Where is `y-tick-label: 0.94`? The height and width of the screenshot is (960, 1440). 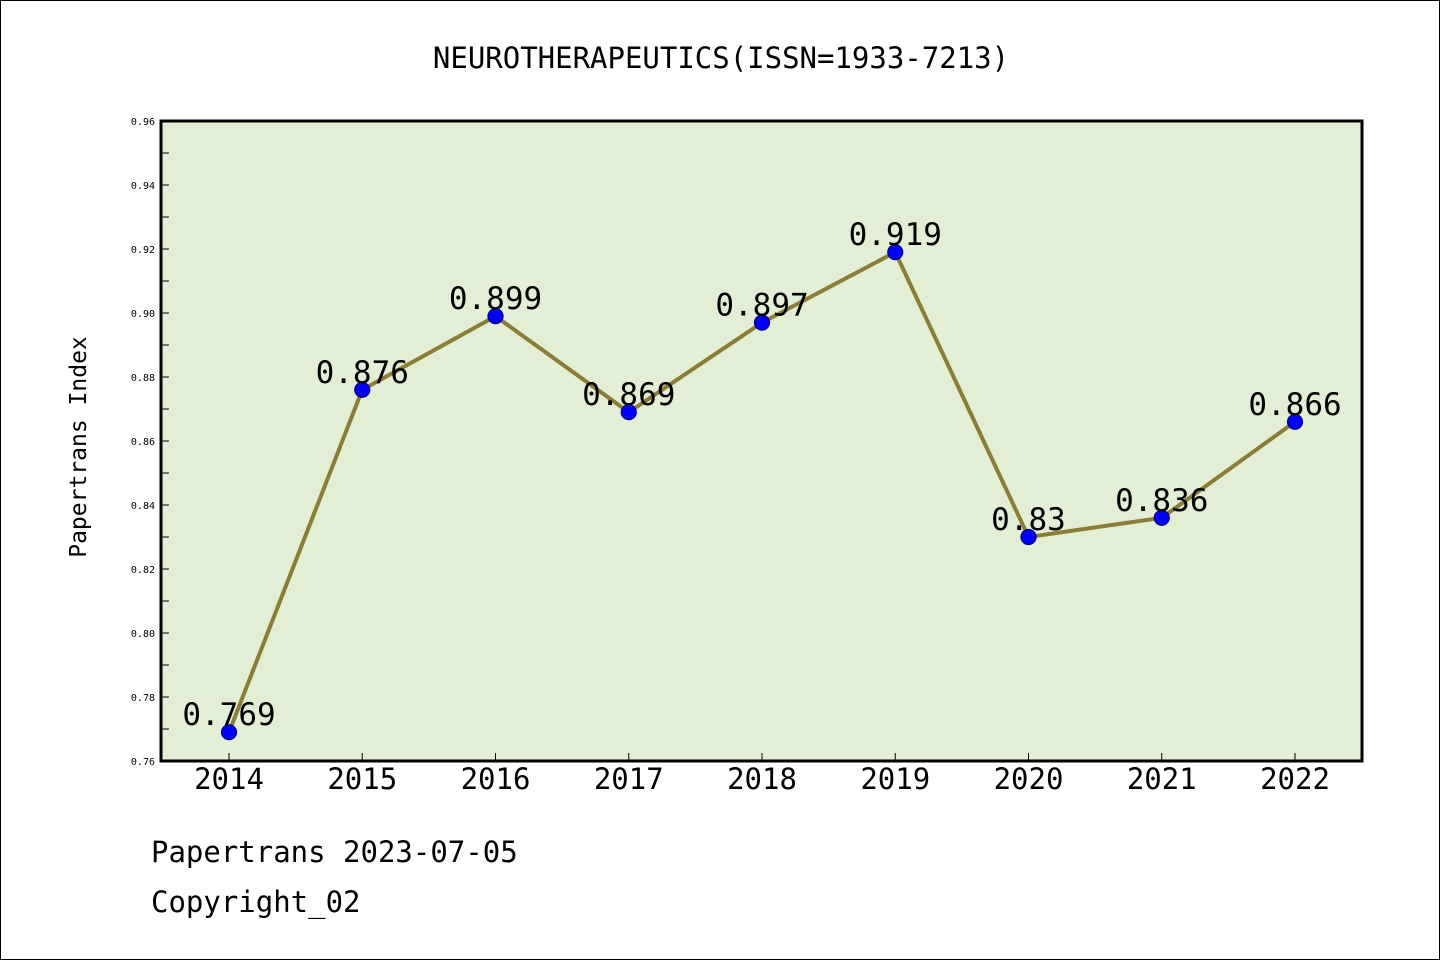 y-tick-label: 0.94 is located at coordinates (143, 186).